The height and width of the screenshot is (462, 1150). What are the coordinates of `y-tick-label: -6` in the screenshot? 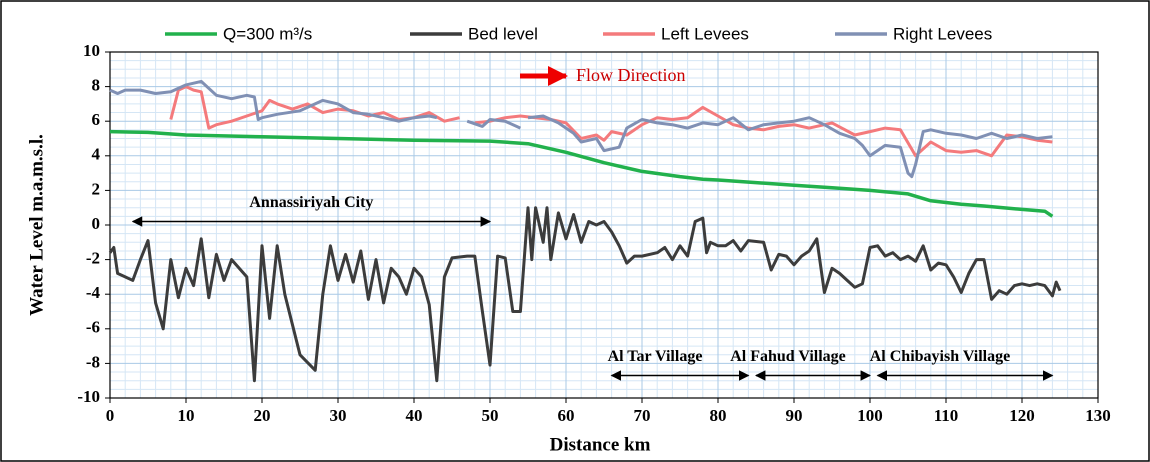 It's located at (93, 327).